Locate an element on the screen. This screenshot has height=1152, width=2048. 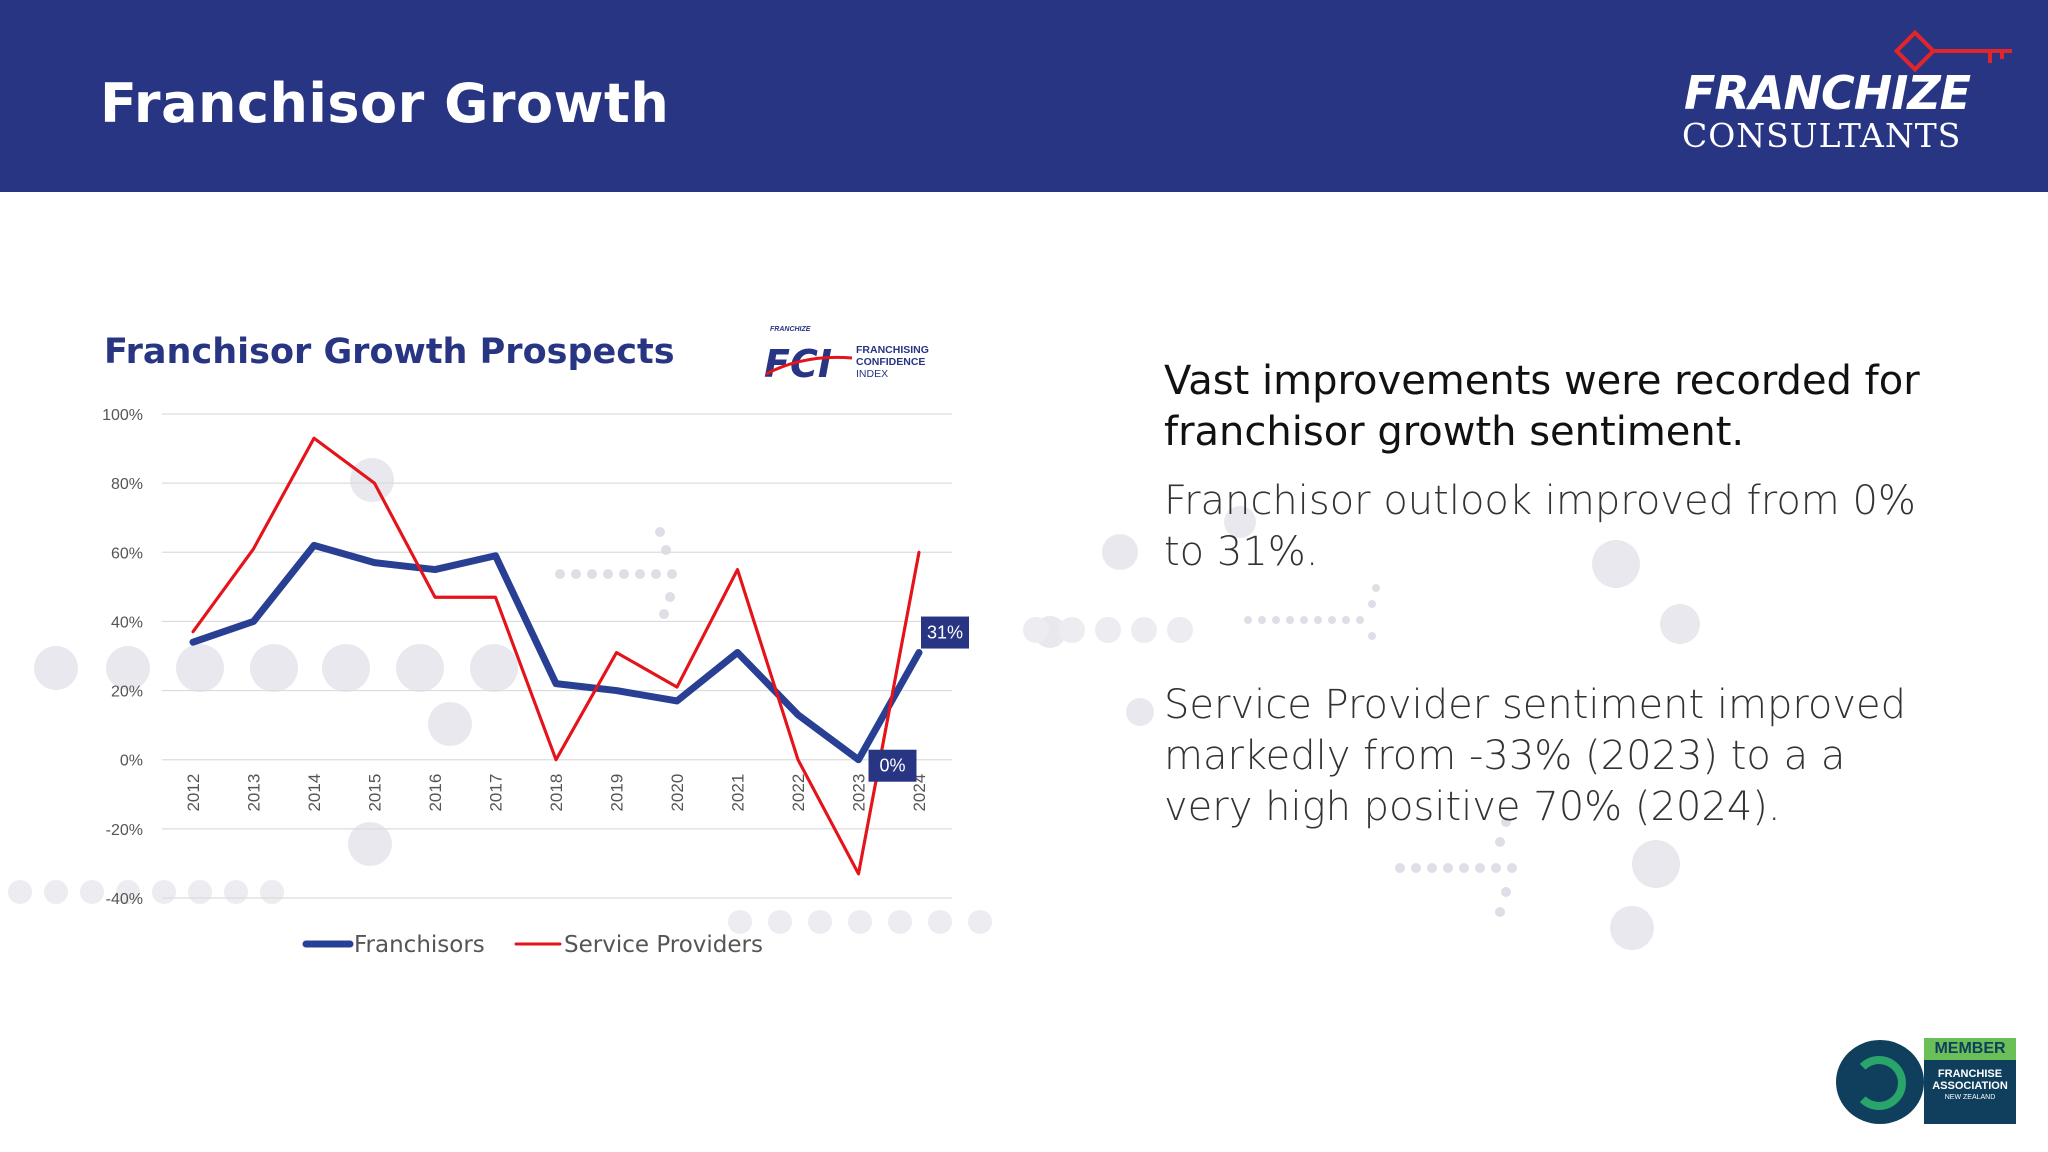
x-tick-label: 2022 is located at coordinates (798, 793).